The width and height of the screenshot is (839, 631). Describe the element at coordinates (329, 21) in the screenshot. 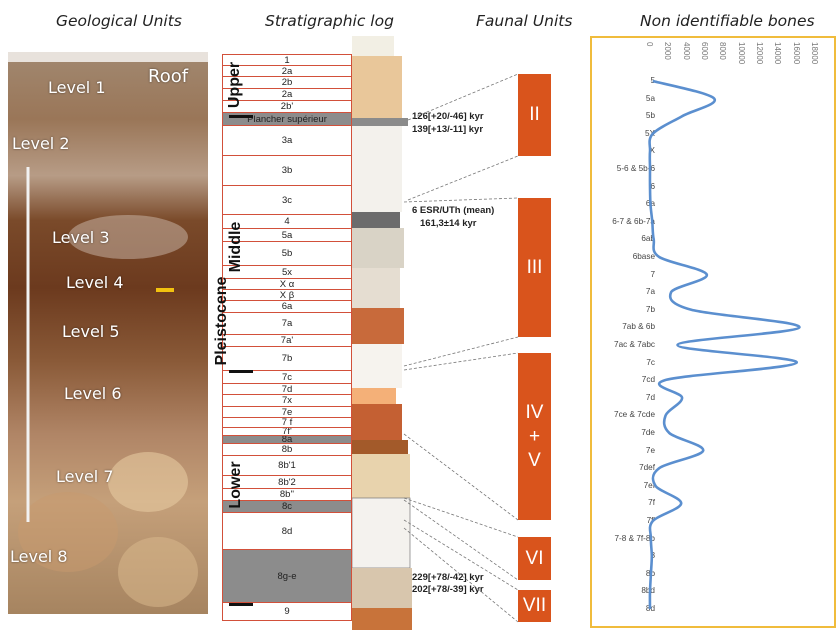

I see `header-stratigraphic-log: Stratigraphic log` at that location.